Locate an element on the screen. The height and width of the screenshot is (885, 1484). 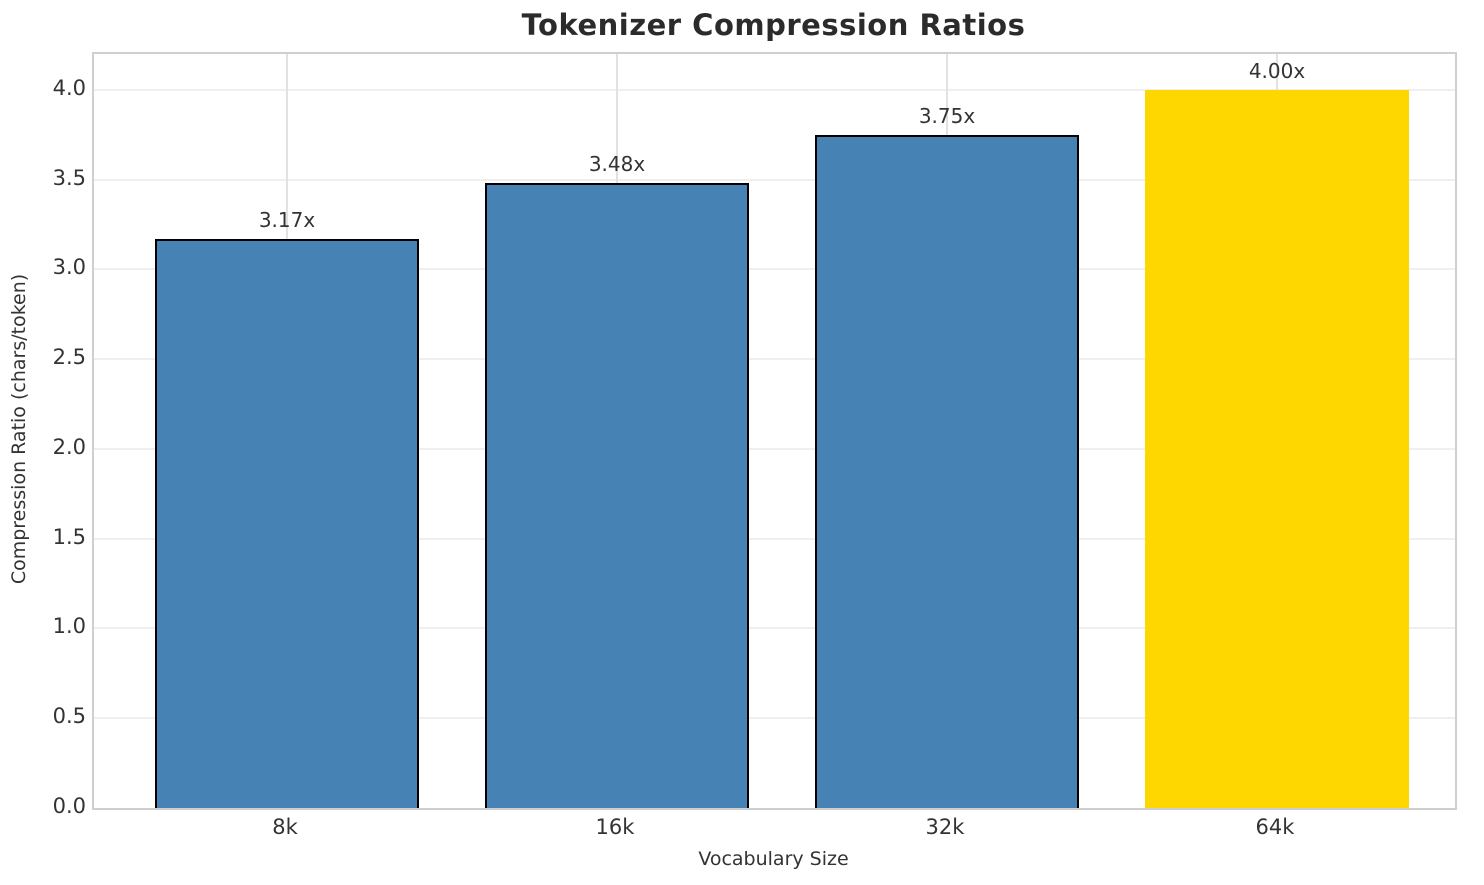
y-tick-label: 2.5 is located at coordinates (69, 357).